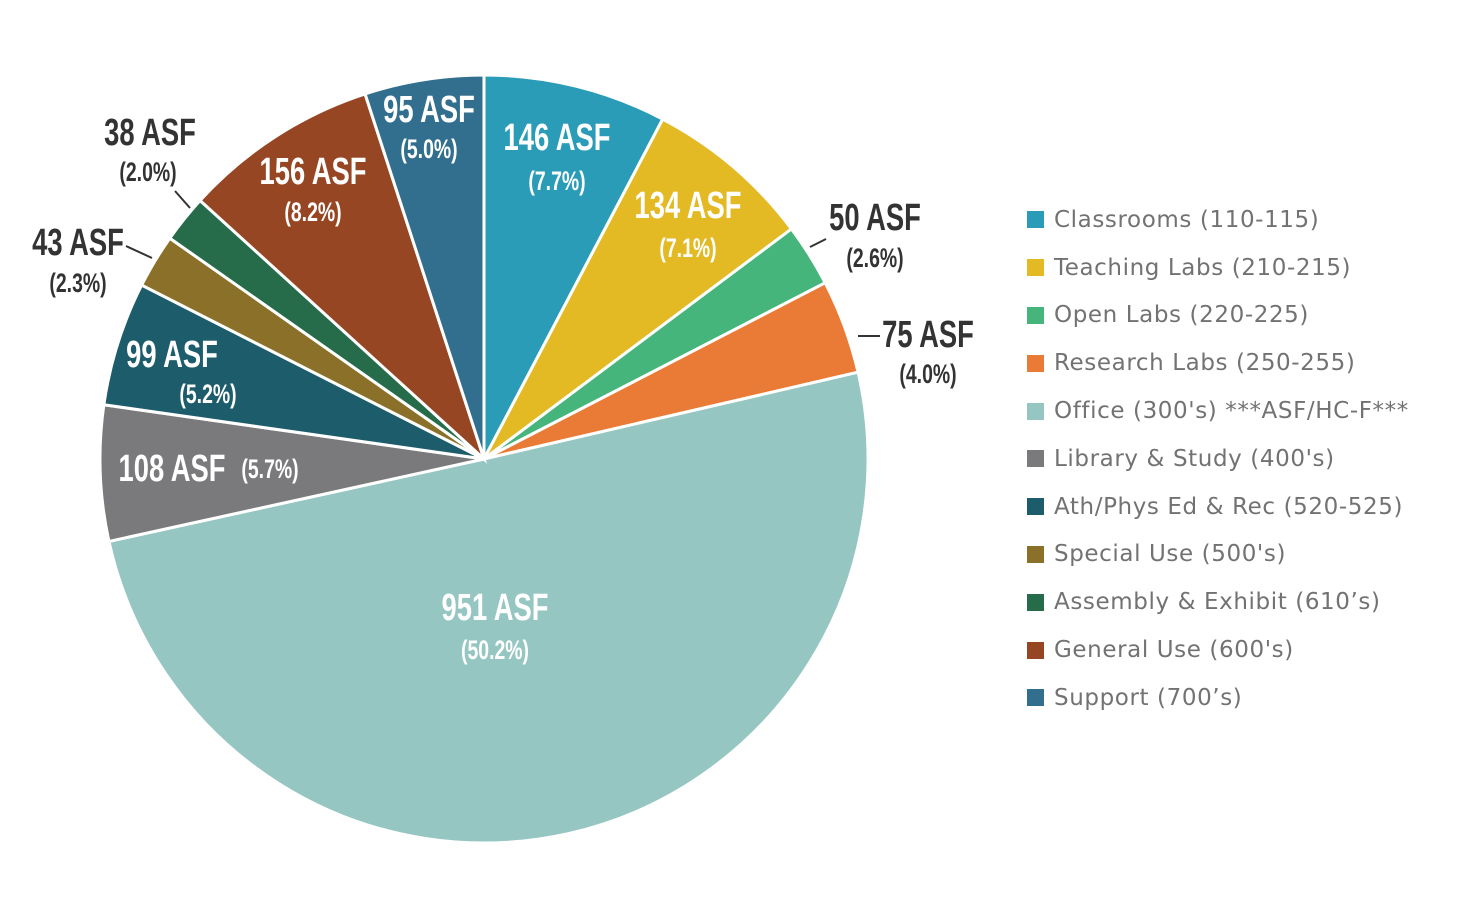 Image resolution: width=1472 pixels, height=920 pixels. What do you see at coordinates (1187, 219) in the screenshot?
I see `legend-label: Classrooms (110-115)` at bounding box center [1187, 219].